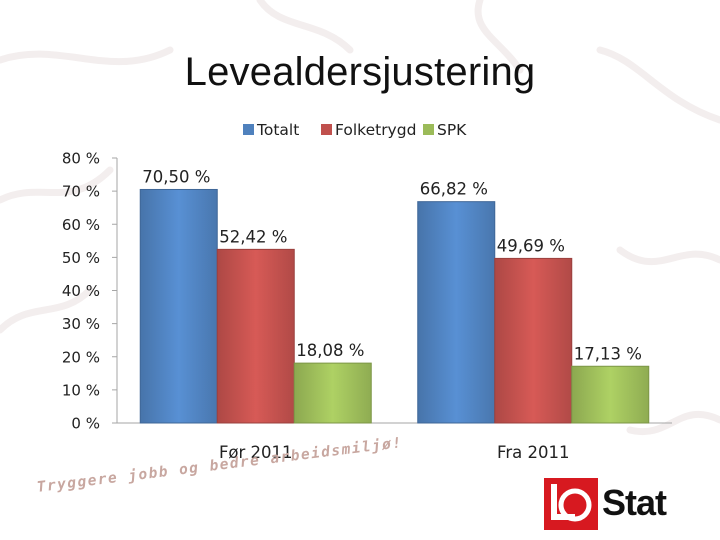  Describe the element at coordinates (81, 225) in the screenshot. I see `y-tick-label: 60 %` at that location.